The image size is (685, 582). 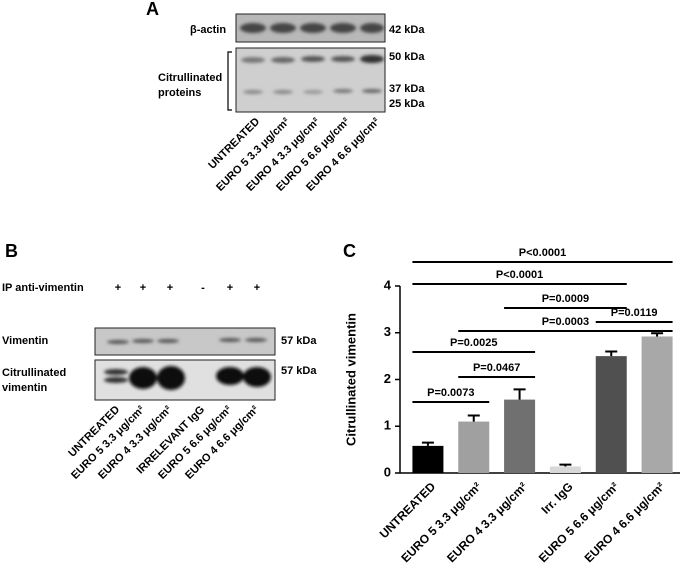 I want to click on y-axis-label: Citrullinated vimentin, so click(x=350, y=379).